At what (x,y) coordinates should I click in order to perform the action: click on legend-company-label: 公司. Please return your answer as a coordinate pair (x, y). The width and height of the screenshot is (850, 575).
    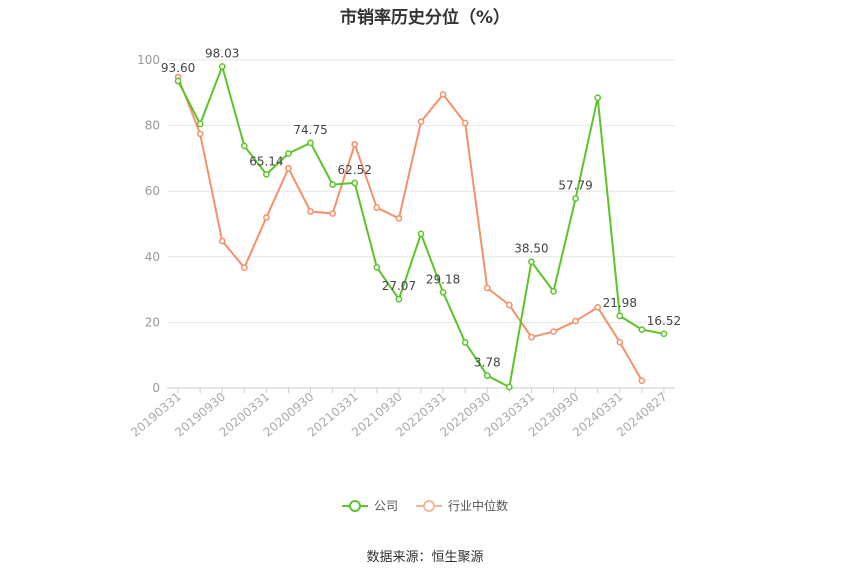
    Looking at the image, I should click on (385, 506).